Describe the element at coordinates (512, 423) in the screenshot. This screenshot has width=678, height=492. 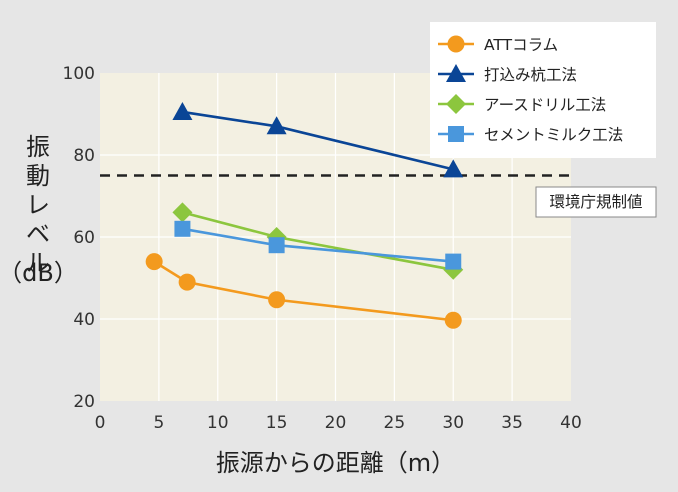
I see `x-tick-label: 35` at that location.